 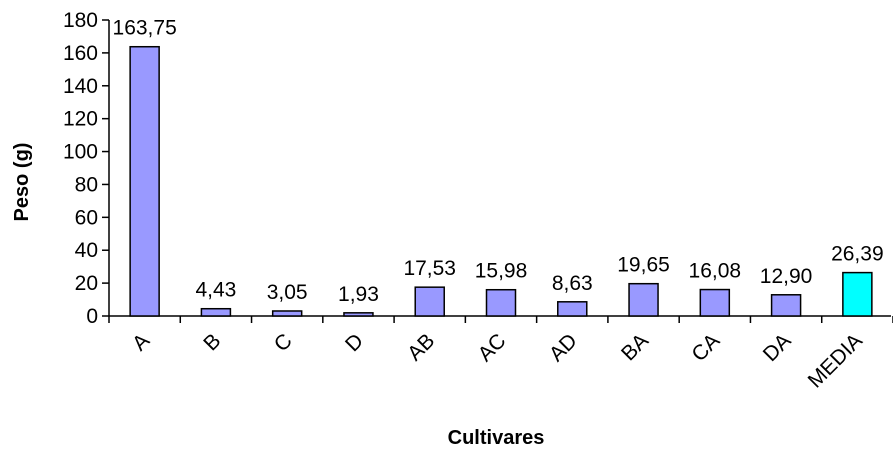 What do you see at coordinates (501, 271) in the screenshot?
I see `data-label-ac: 15,98` at bounding box center [501, 271].